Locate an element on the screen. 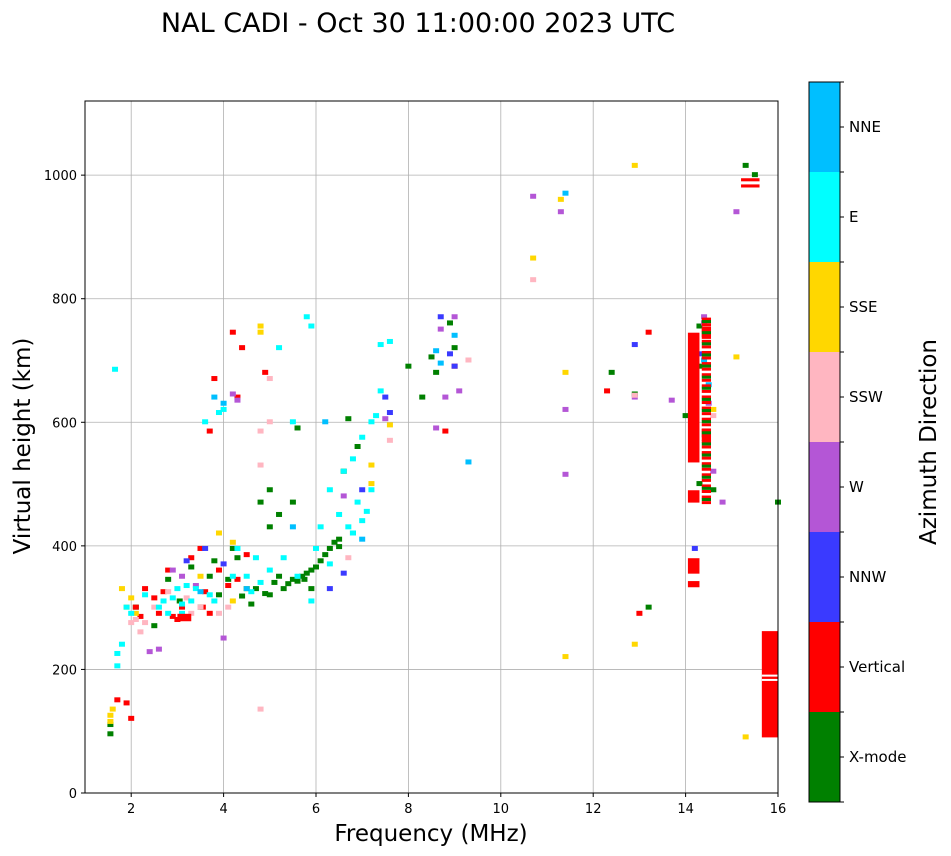 Image resolution: width=951 pixels, height=856 pixels. colorbar-swatch-e is located at coordinates (824, 217).